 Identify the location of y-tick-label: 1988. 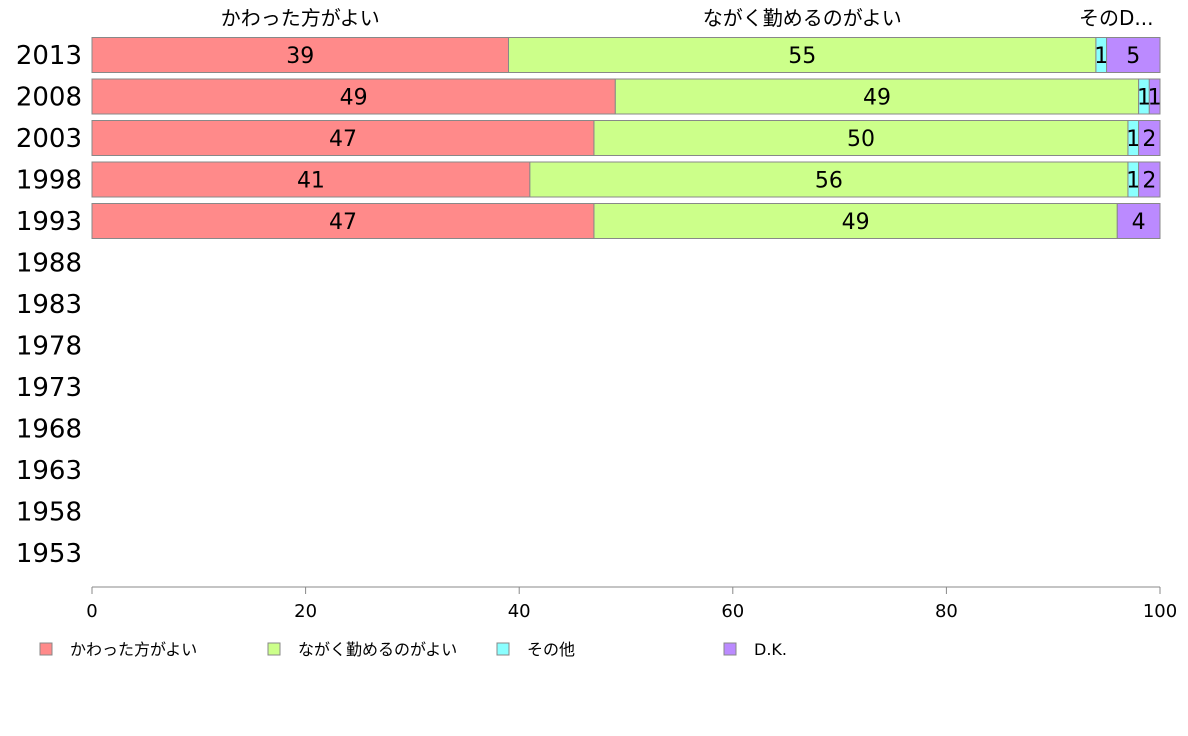
(49, 264).